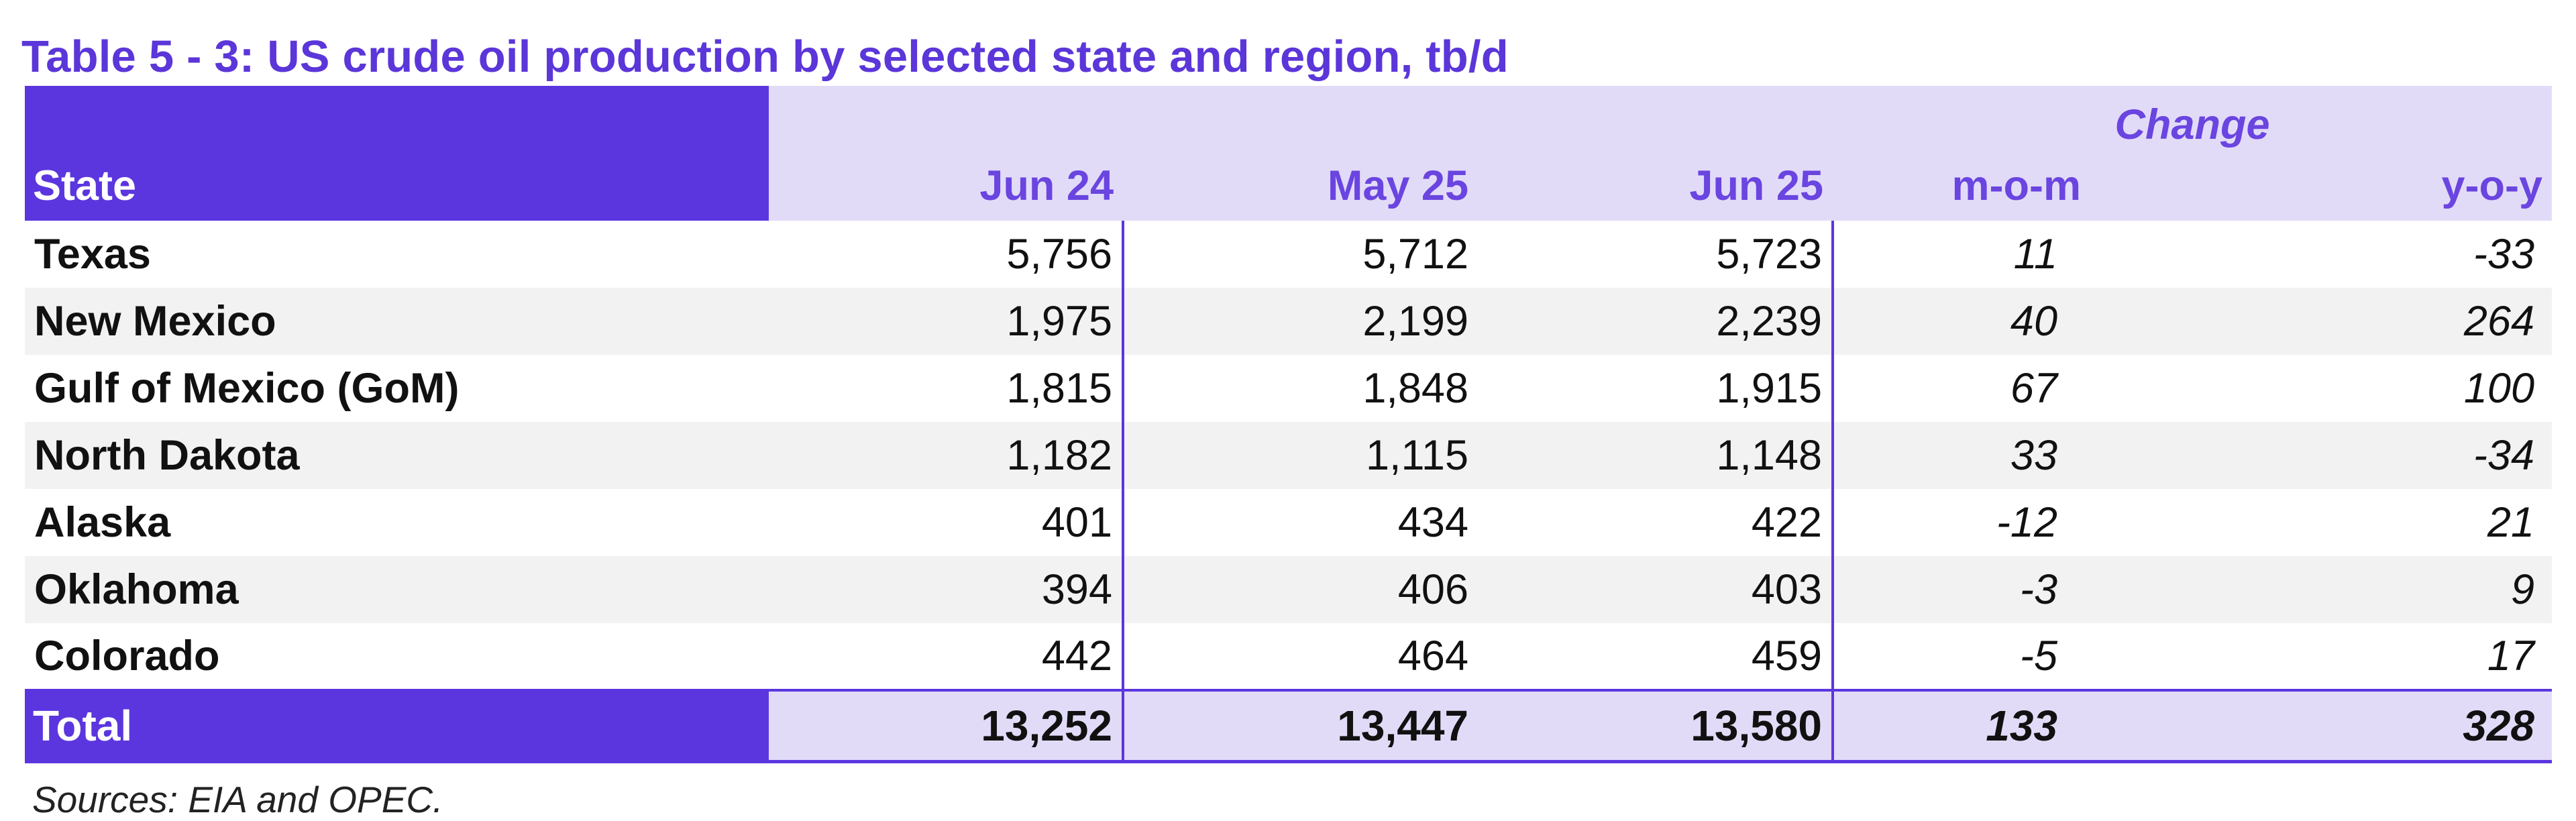 This screenshot has height=821, width=2576. What do you see at coordinates (397, 321) in the screenshot?
I see `state-cell: New Mexico` at bounding box center [397, 321].